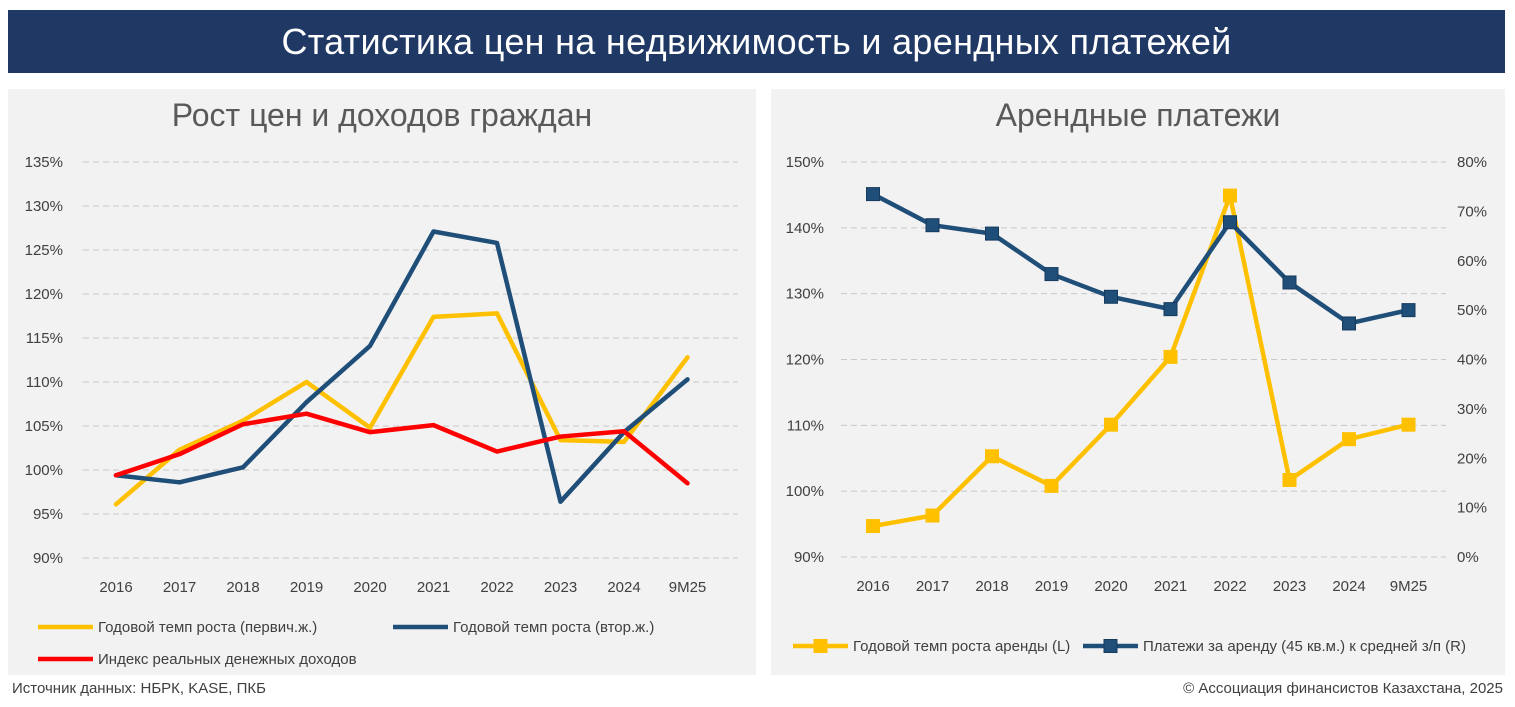 This screenshot has width=1515, height=707. Describe the element at coordinates (382, 115) in the screenshot. I see `chart-title-prices: Рост цен и доходов граждан` at that location.